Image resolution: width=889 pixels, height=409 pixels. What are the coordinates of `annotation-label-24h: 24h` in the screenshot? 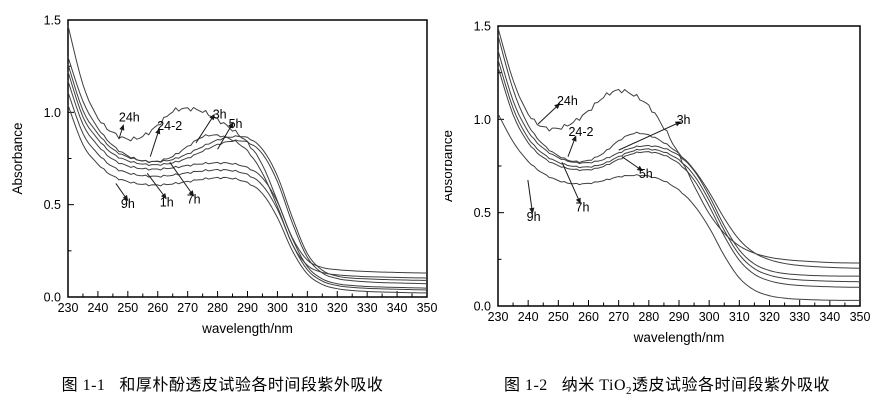 It's located at (567, 101).